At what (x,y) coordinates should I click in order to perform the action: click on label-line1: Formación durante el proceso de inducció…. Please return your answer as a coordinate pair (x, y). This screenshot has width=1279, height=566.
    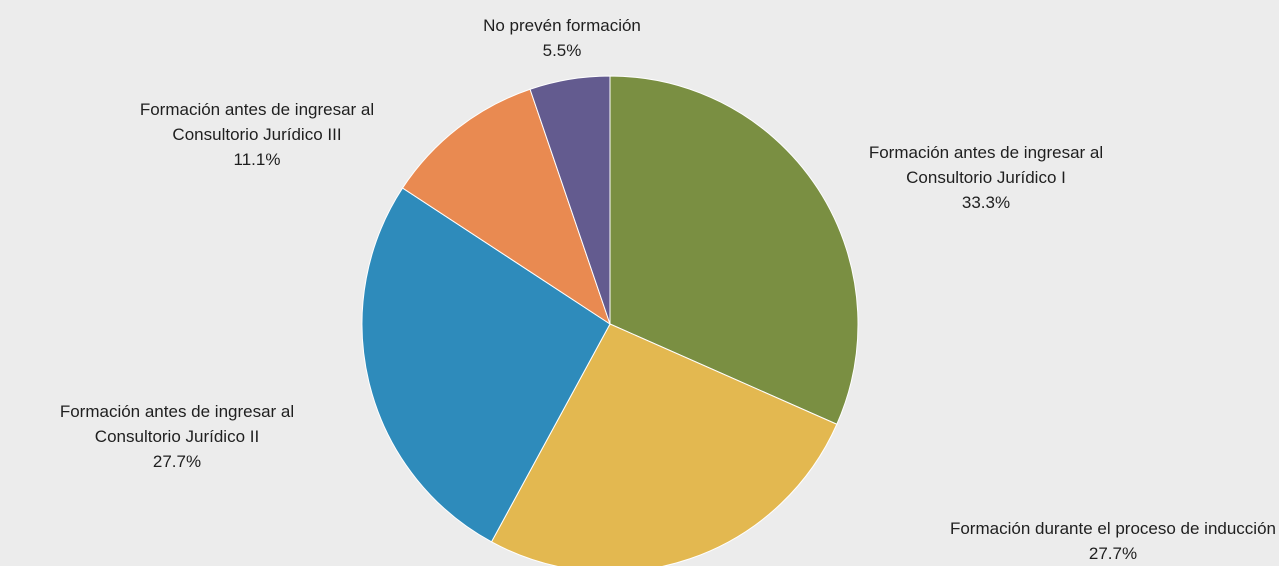
    Looking at the image, I should click on (1112, 528).